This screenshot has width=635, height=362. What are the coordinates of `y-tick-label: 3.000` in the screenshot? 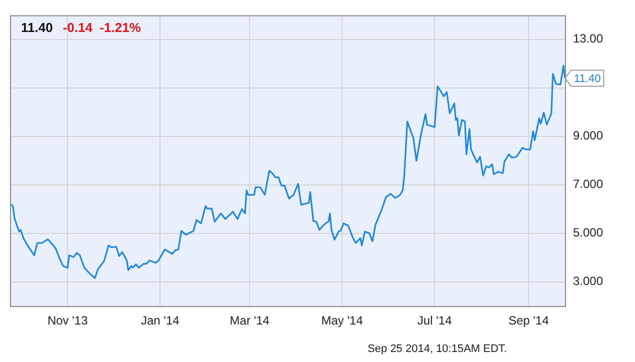 It's located at (588, 281).